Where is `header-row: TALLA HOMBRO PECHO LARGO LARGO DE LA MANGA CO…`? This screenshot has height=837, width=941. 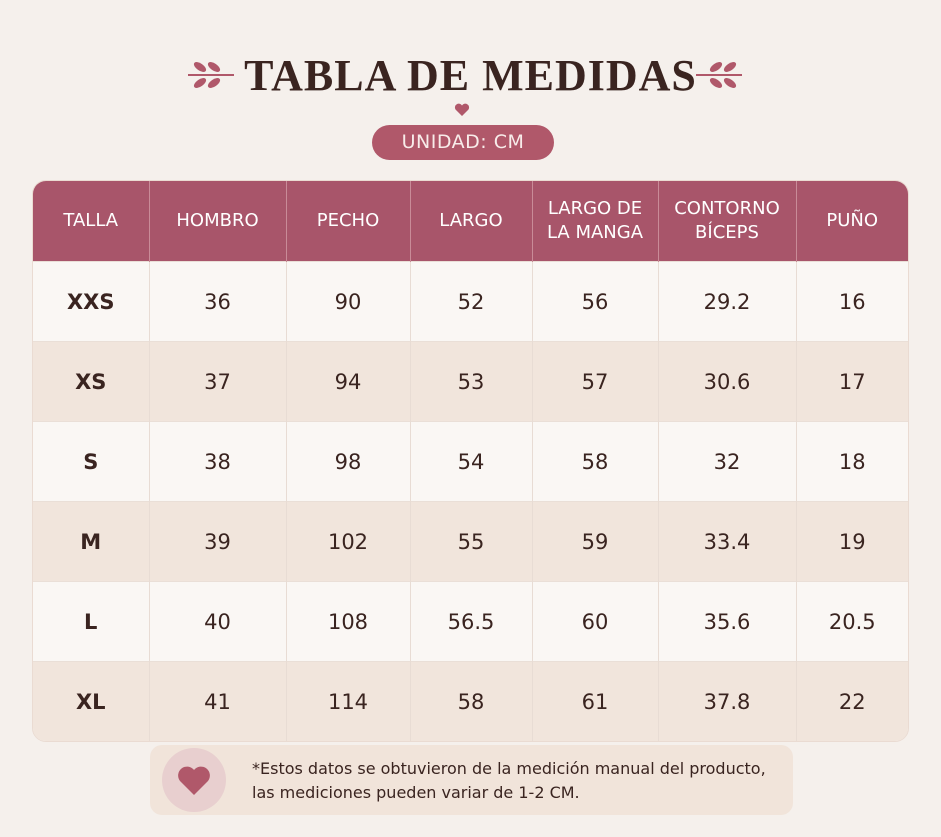 header-row: TALLA HOMBRO PECHO LARGO LARGO DE LA MANGA CO… is located at coordinates (470, 221).